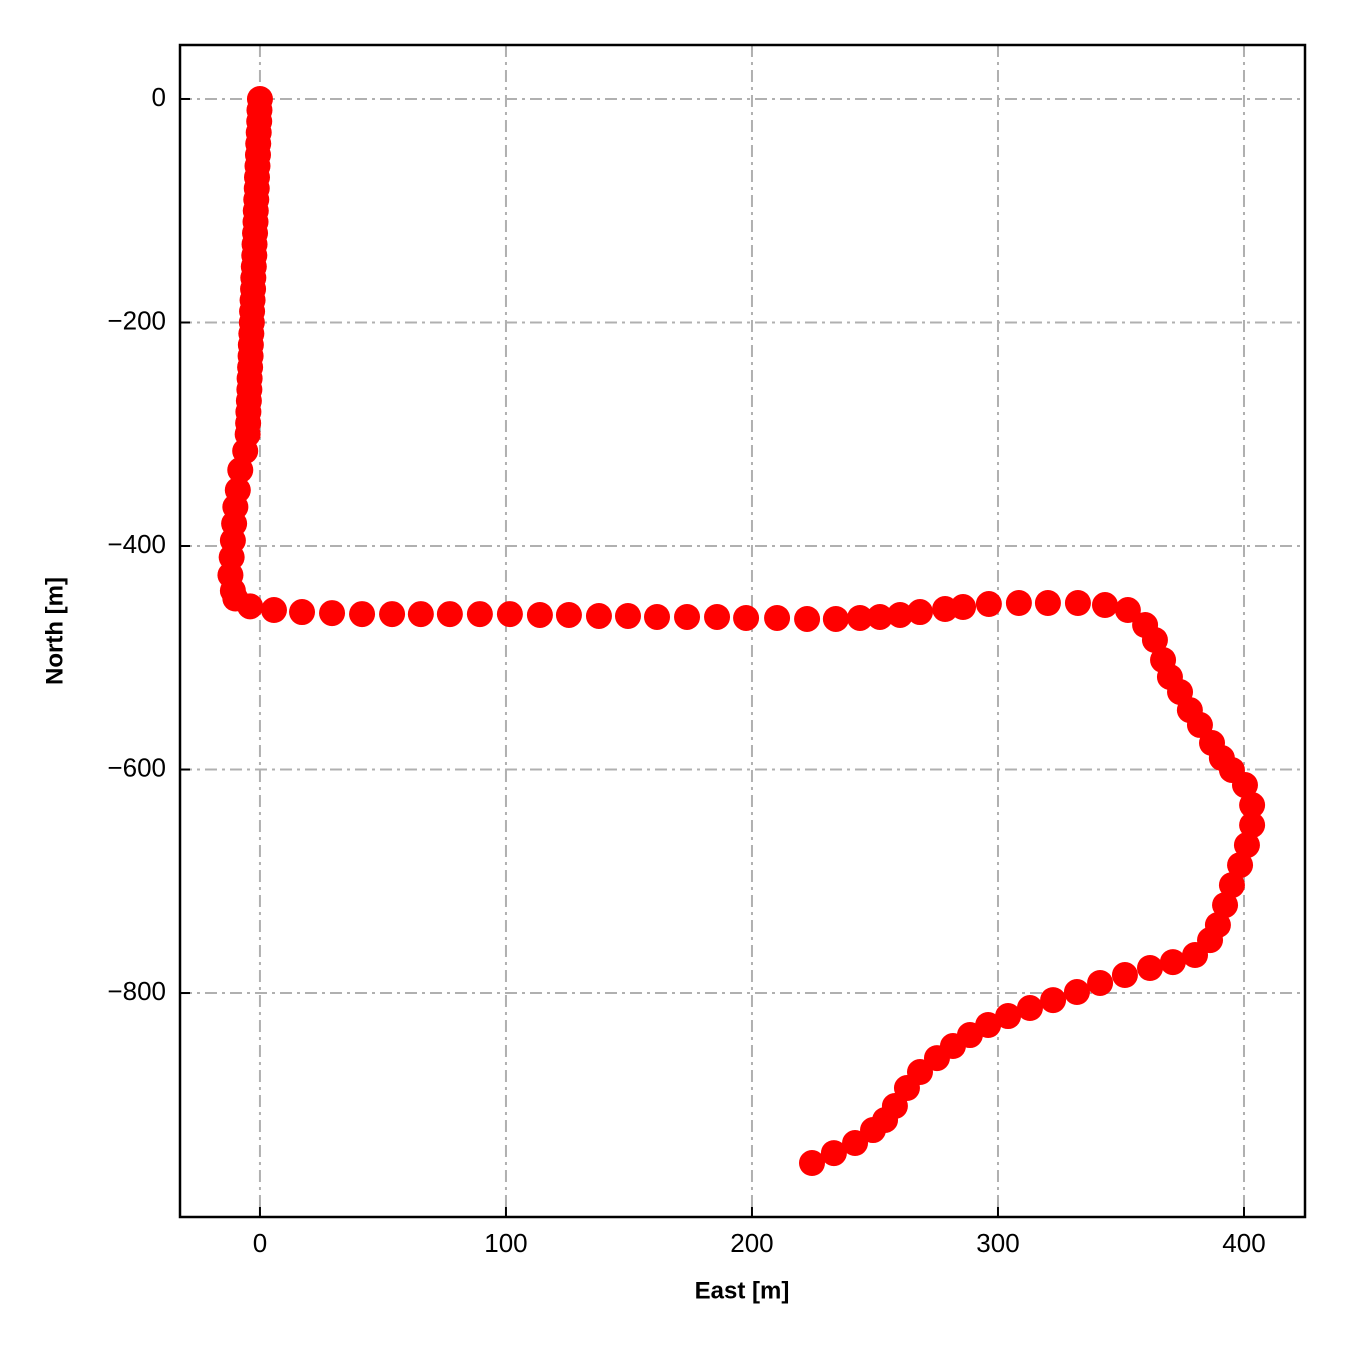  What do you see at coordinates (751, 1243) in the screenshot?
I see `x-tick-label: 200` at bounding box center [751, 1243].